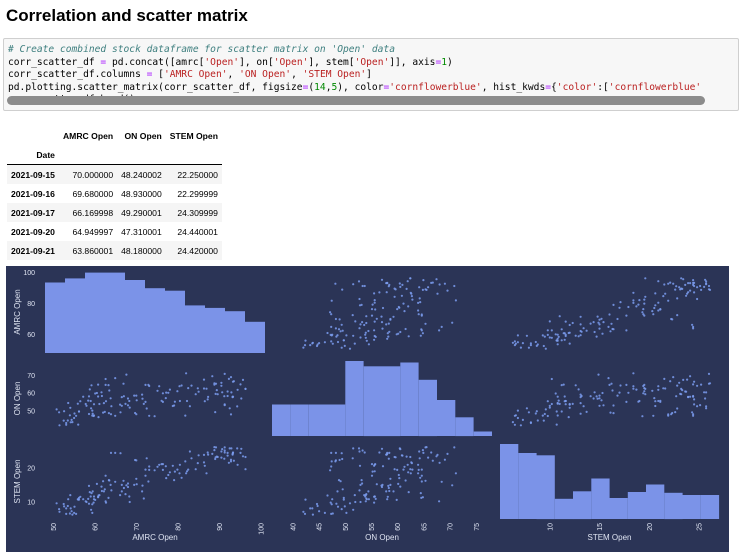 The image size is (756, 559). I want to click on index-name: Date, so click(33, 155).